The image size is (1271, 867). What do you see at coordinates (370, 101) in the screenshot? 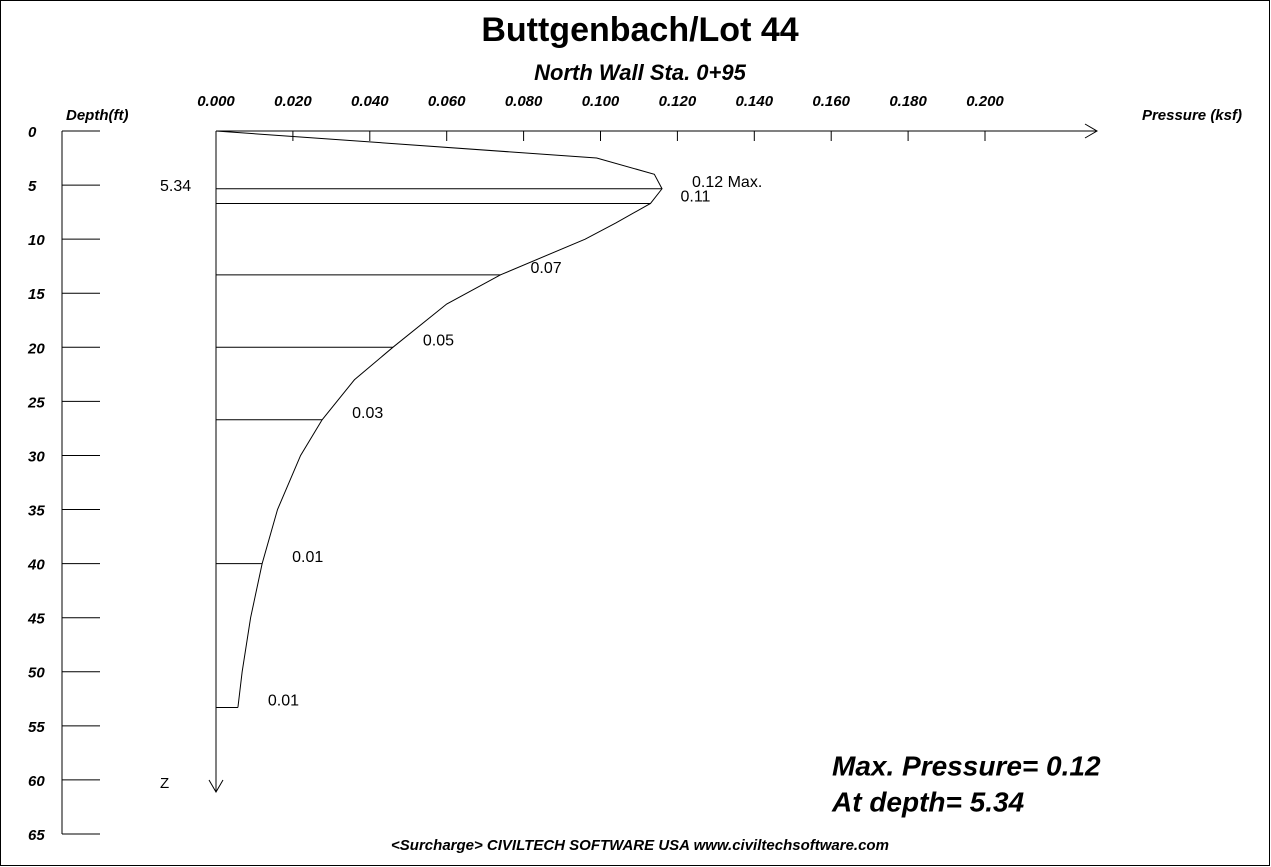
I see `x-tick-label: 0.040` at bounding box center [370, 101].